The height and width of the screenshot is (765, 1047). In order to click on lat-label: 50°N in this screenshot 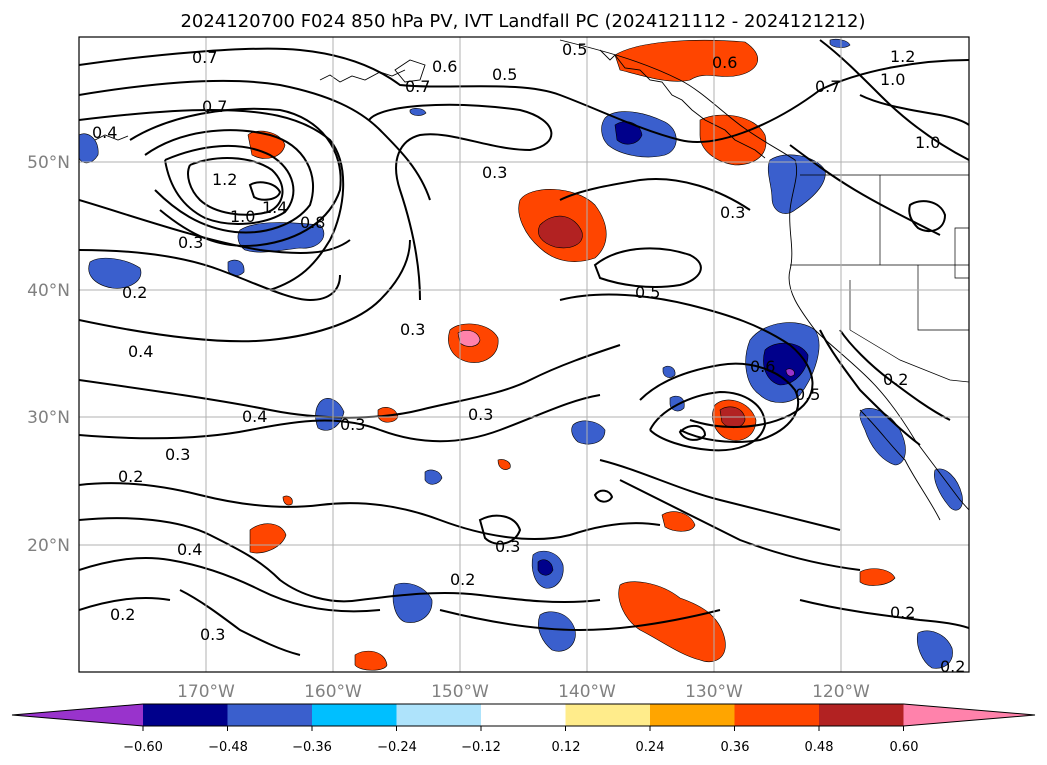, I will do `click(48, 163)`.